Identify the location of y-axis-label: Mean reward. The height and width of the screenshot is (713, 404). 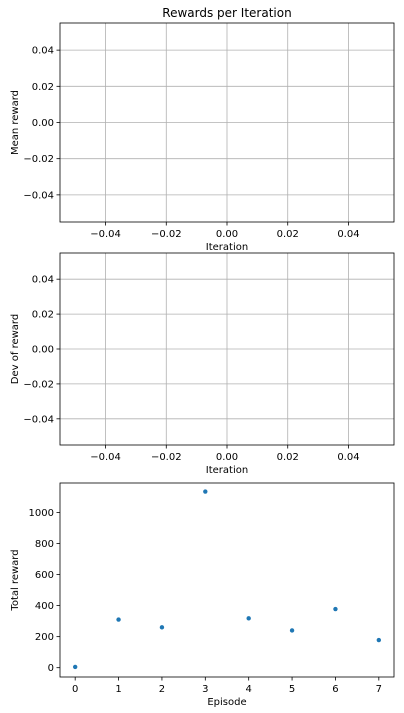
(15, 122).